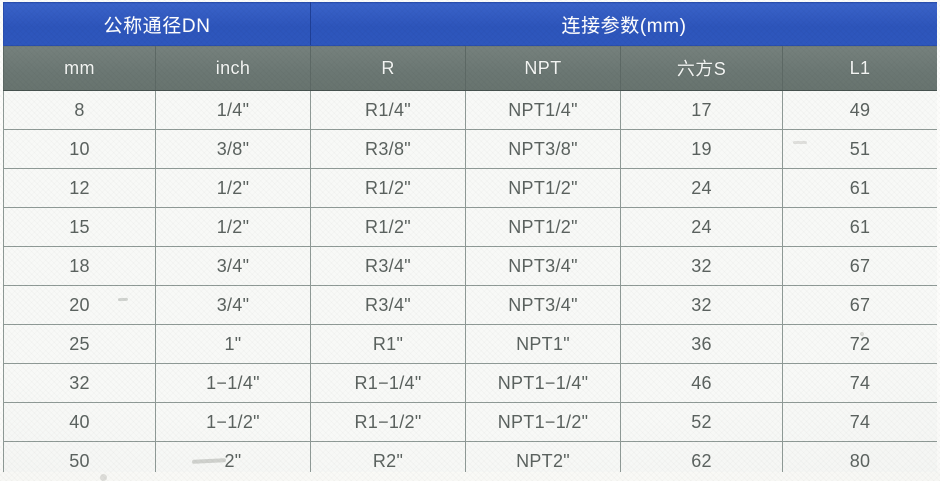  Describe the element at coordinates (702, 68) in the screenshot. I see `column-header-hex-s: 六方S` at that location.